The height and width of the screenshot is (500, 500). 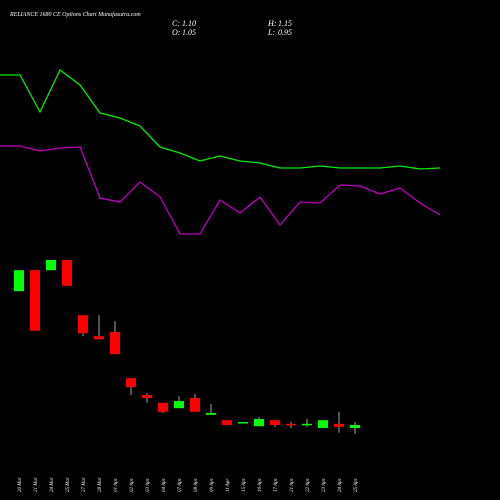 I want to click on x-tick-label: 17 Apr, so click(x=276, y=485).